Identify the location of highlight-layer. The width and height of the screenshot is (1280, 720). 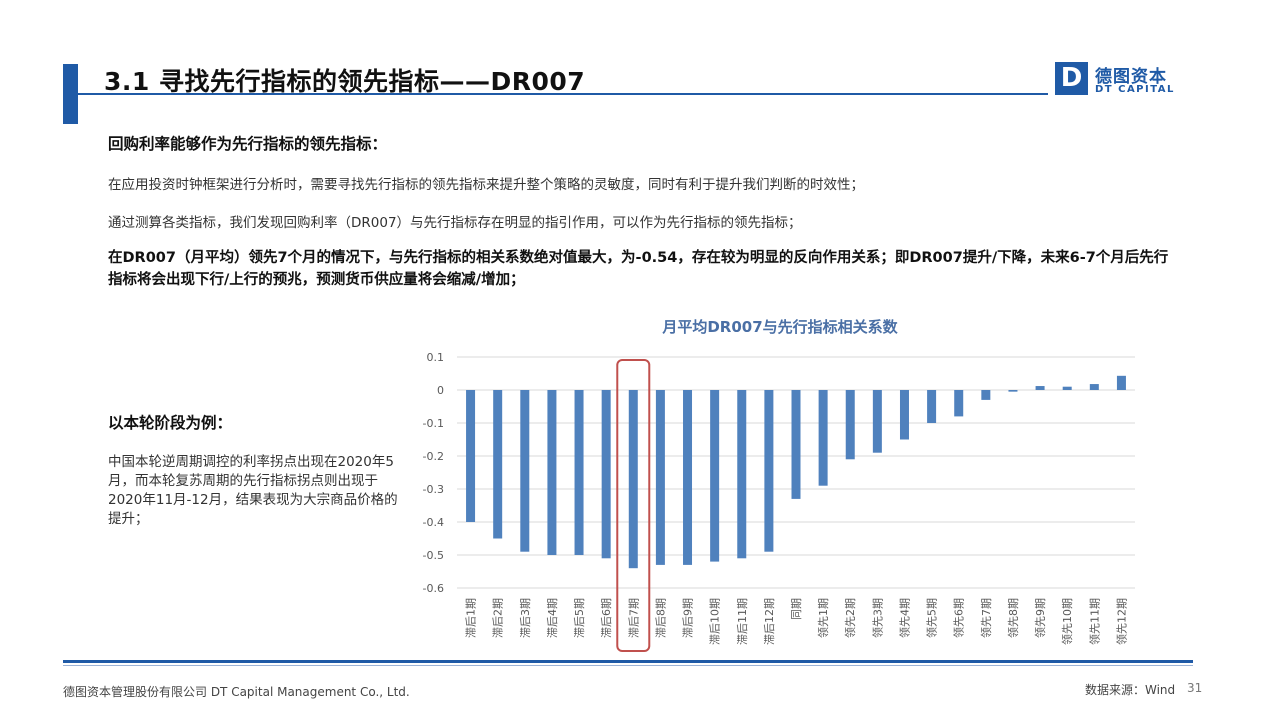
(633, 505).